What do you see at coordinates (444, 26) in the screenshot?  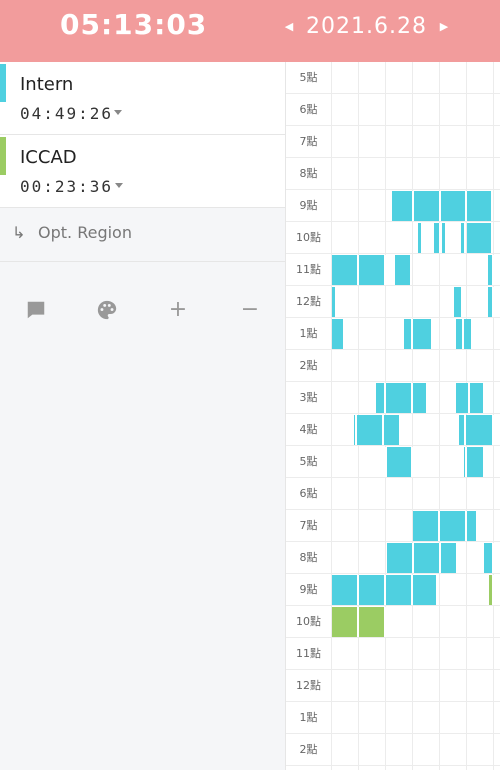 I see `caret-right-icon: ▶` at bounding box center [444, 26].